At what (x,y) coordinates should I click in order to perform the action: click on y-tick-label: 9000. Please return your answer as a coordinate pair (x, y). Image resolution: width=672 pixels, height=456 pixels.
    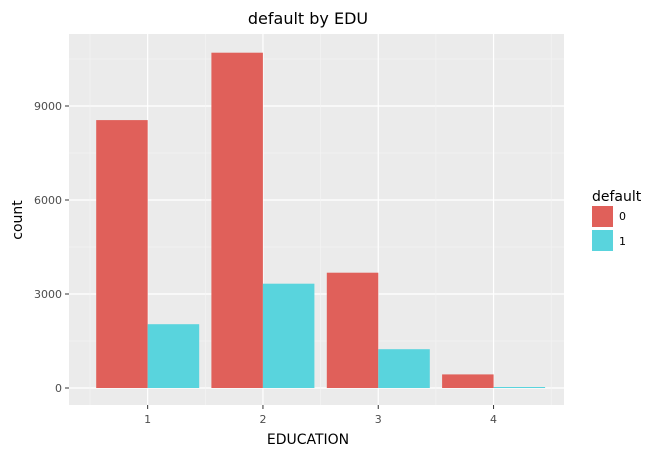
    Looking at the image, I should click on (48, 106).